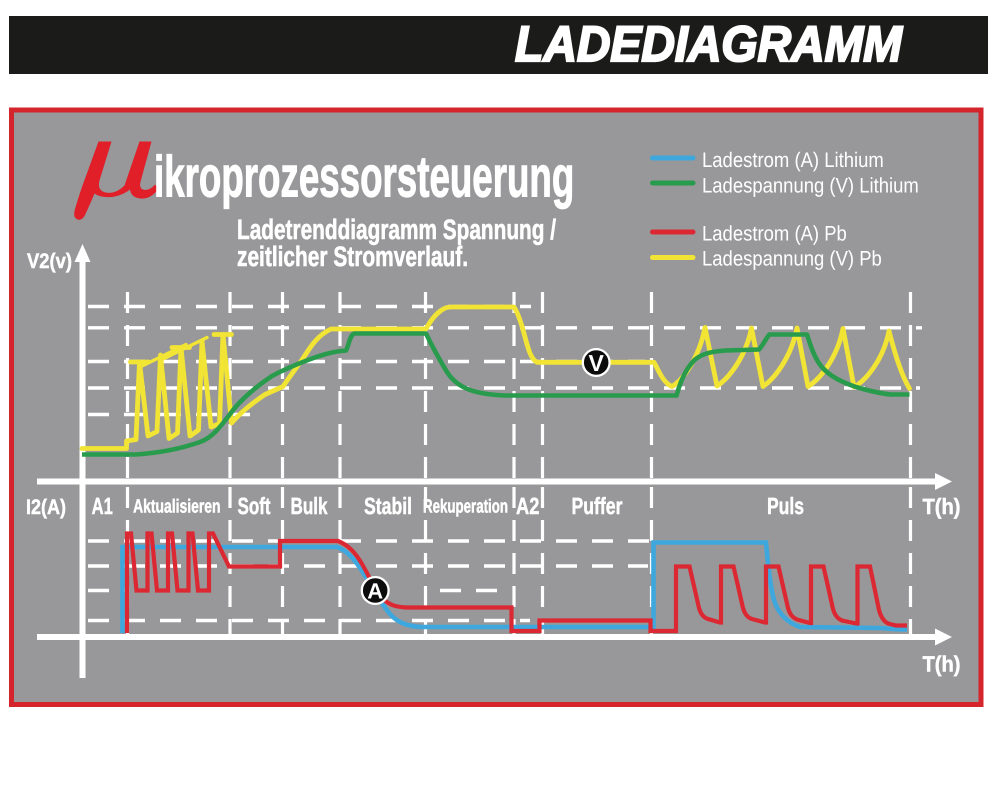 The width and height of the screenshot is (1000, 804). Describe the element at coordinates (309, 506) in the screenshot. I see `svg-text: Bulk` at that location.